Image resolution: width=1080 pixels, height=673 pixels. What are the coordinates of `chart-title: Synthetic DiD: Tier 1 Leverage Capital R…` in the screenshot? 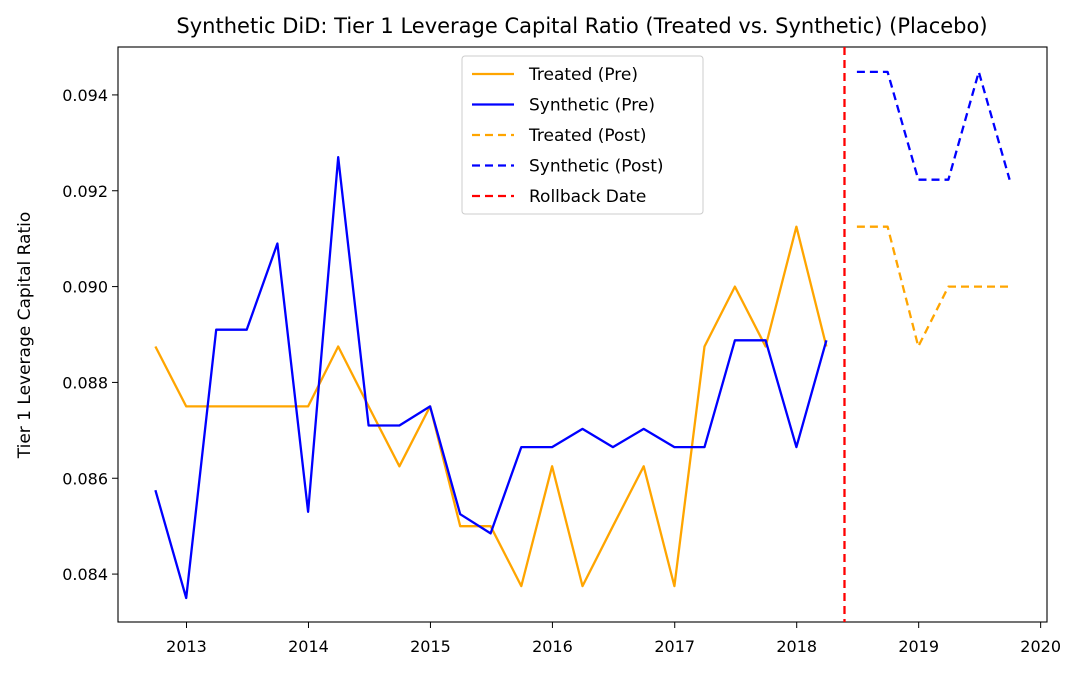 It's located at (581, 26).